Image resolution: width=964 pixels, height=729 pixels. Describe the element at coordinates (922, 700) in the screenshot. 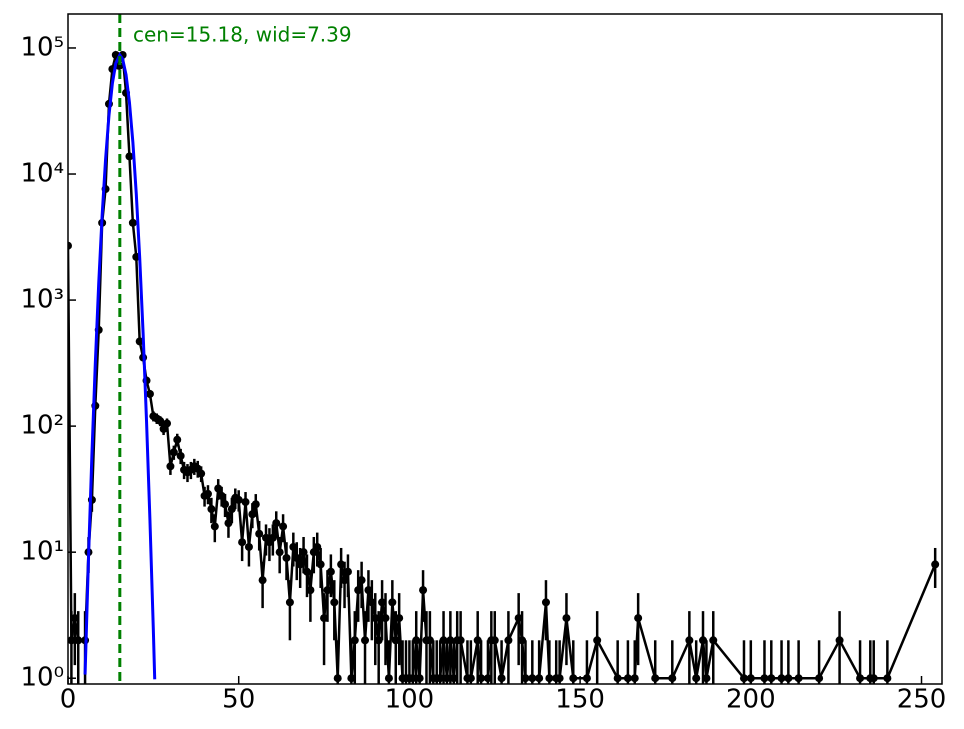

I see `x-tick-label: 250` at that location.